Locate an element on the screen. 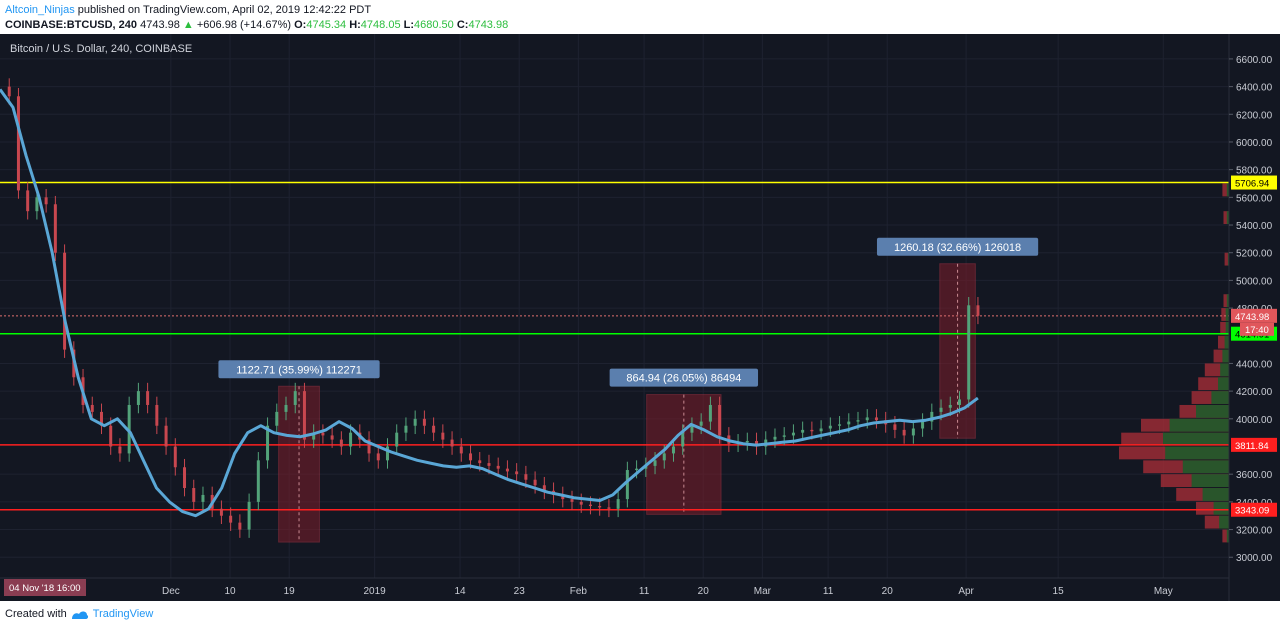 Image resolution: width=1280 pixels, height=629 pixels. resistance-line-price-tag is located at coordinates (1254, 182).